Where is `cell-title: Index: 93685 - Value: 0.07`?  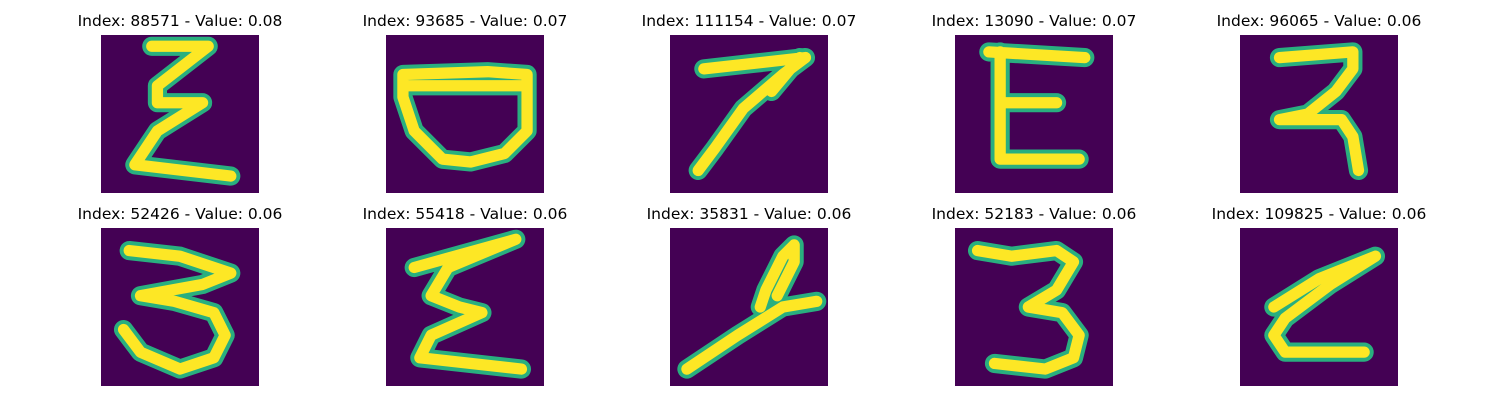 cell-title: Index: 93685 - Value: 0.07 is located at coordinates (465, 21).